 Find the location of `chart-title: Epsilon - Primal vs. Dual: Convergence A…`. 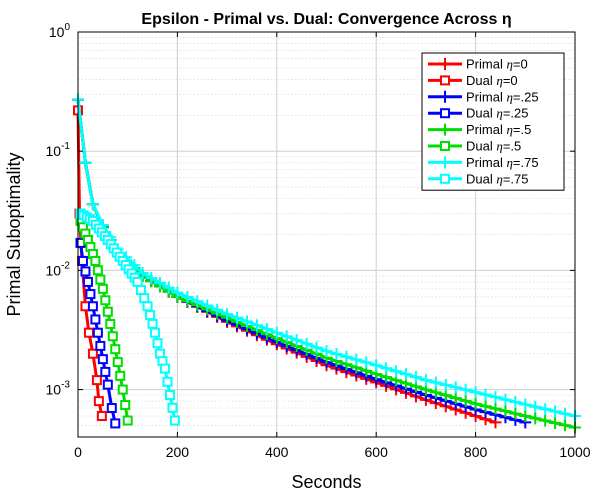

chart-title: Epsilon - Primal vs. Dual: Convergence A… is located at coordinates (326, 19).